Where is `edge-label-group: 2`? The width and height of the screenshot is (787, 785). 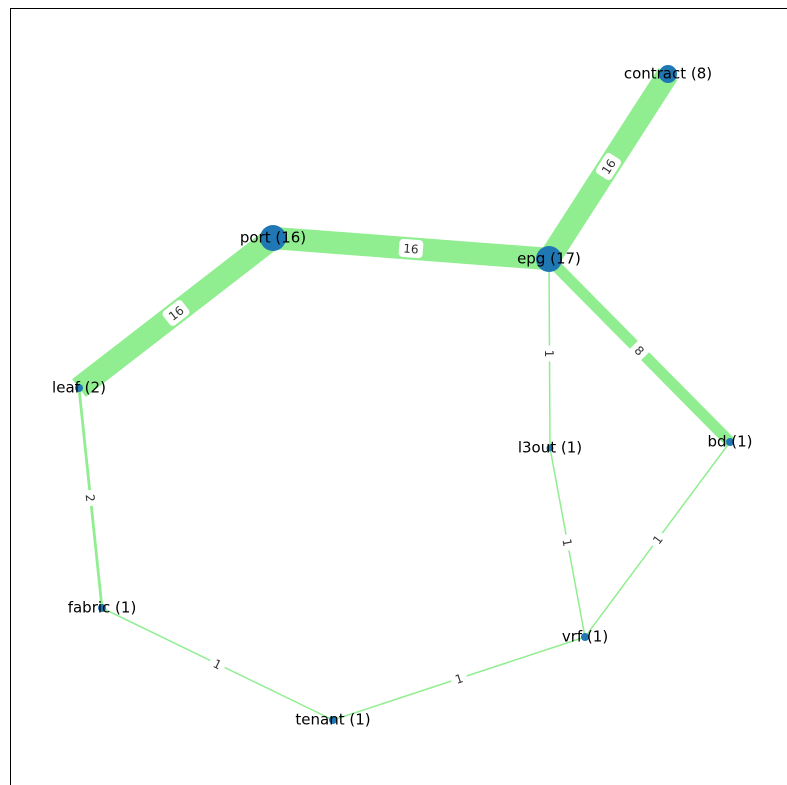 edge-label-group: 2 is located at coordinates (90, 498).